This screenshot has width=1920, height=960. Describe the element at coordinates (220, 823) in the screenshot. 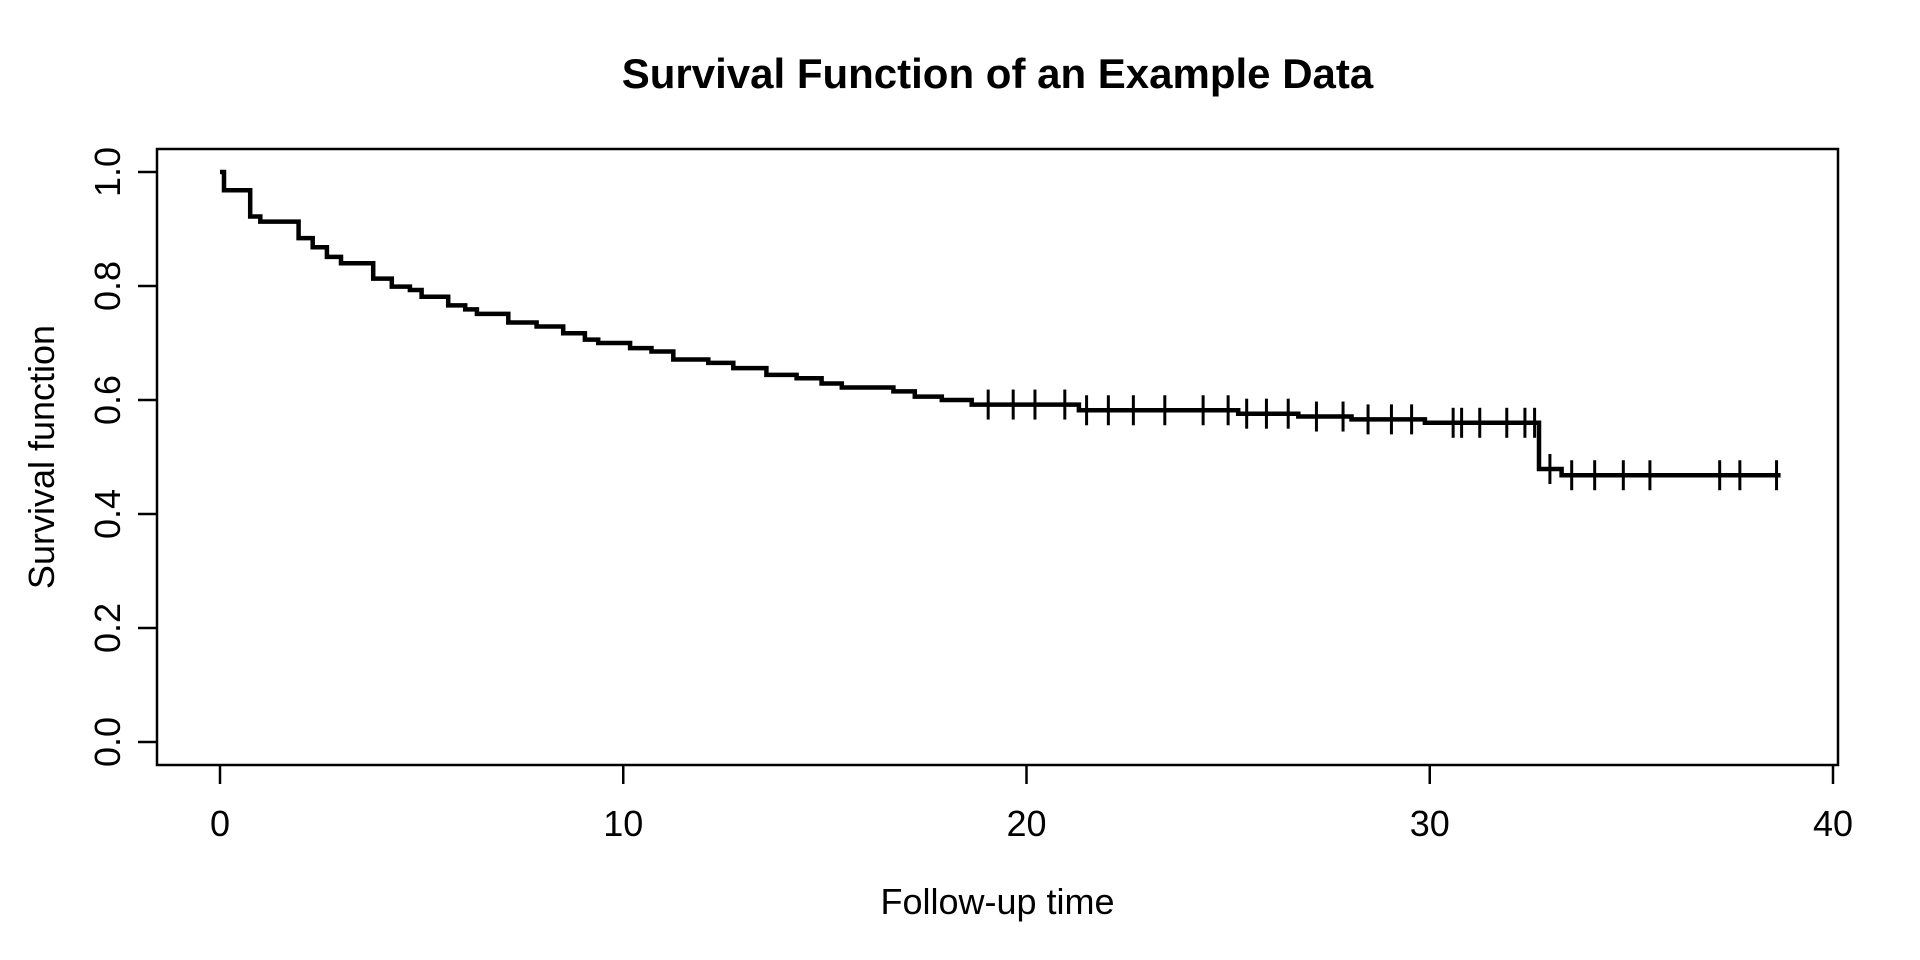

I see `x-tick-label: 0` at that location.